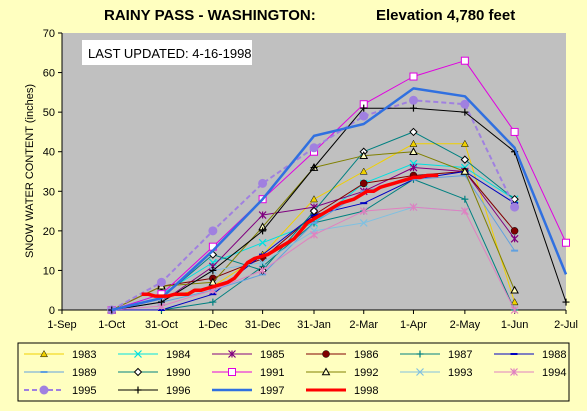 Image resolution: width=587 pixels, height=411 pixels. What do you see at coordinates (178, 355) in the screenshot?
I see `legend-label: 1984` at bounding box center [178, 355].